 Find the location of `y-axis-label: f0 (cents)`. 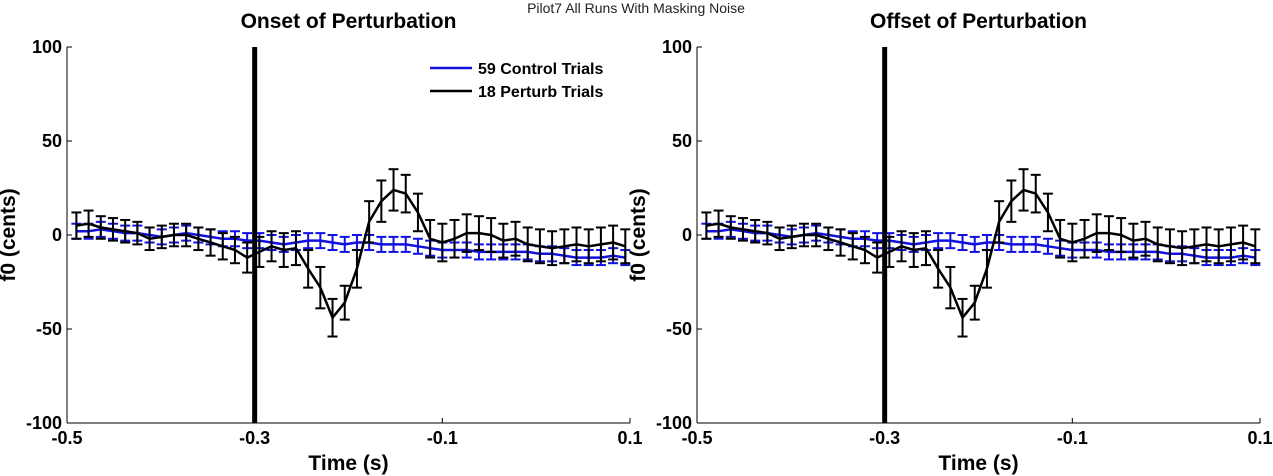

y-axis-label: f0 (cents) is located at coordinates (10, 234).